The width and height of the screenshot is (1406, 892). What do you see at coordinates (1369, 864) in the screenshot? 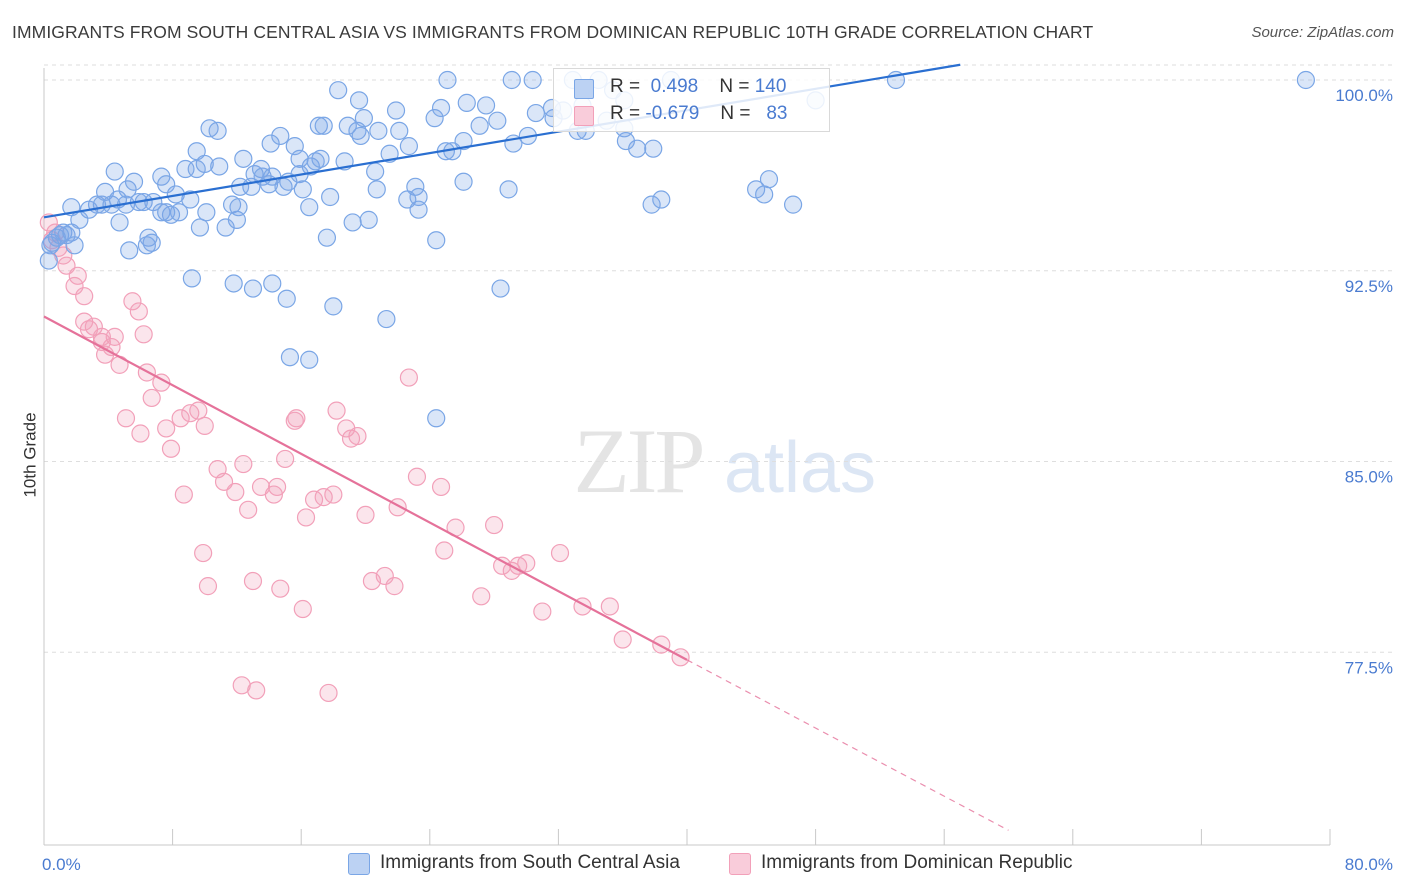
I see `x-tick-label: 80.0%` at bounding box center [1369, 864].